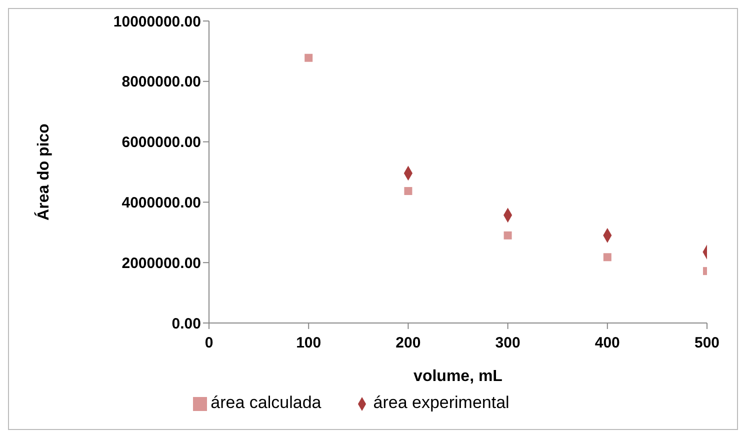 The height and width of the screenshot is (440, 748). What do you see at coordinates (43, 171) in the screenshot?
I see `y-axis-title: Área do pico` at bounding box center [43, 171].